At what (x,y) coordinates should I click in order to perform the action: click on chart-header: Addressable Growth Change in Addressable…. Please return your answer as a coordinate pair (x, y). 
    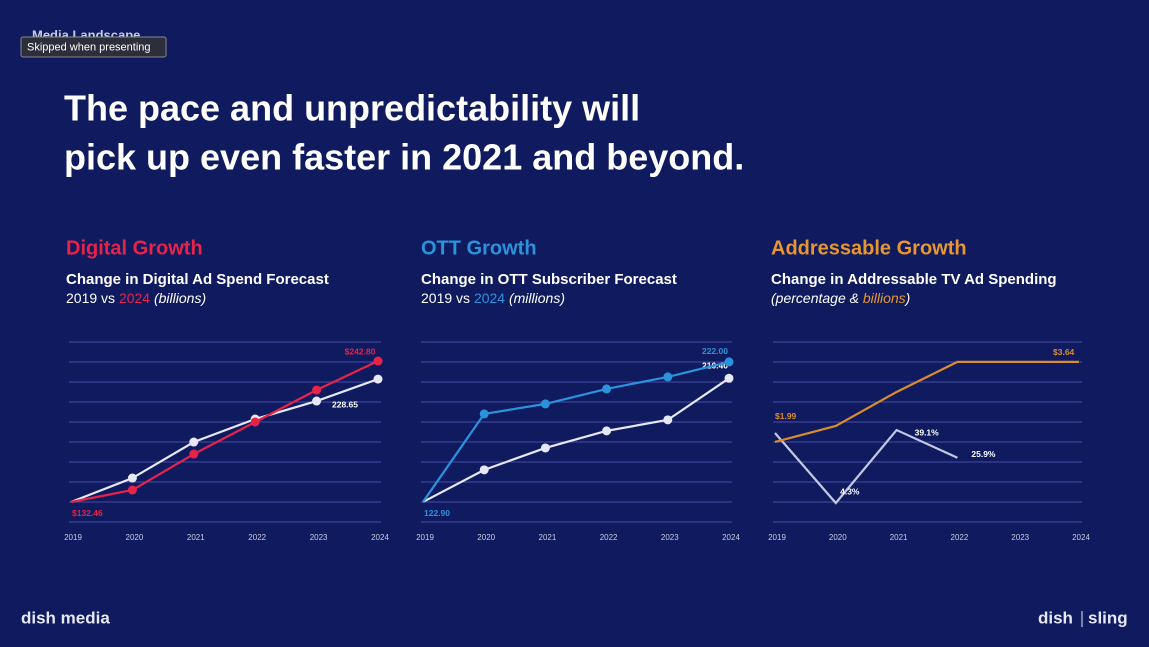
    Looking at the image, I should click on (914, 271).